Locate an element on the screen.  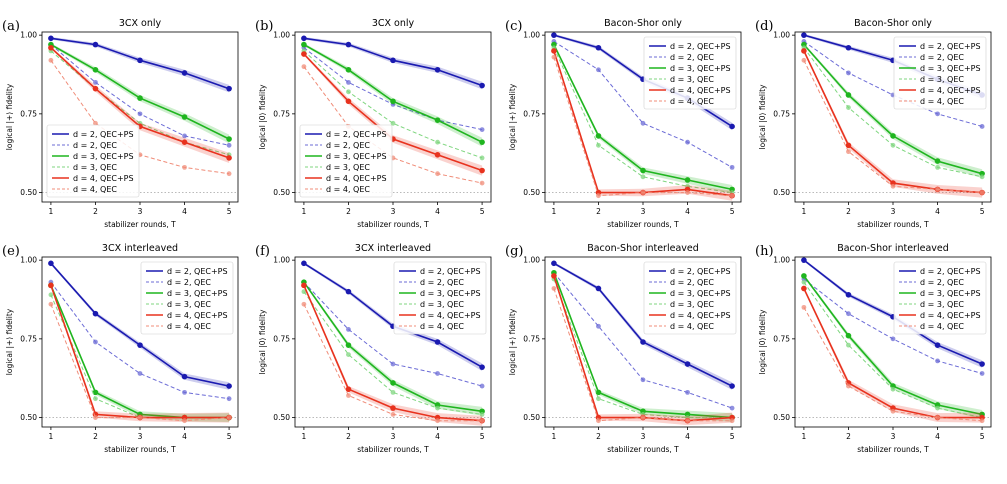
panel-letter: (e) is located at coordinates (11, 251).